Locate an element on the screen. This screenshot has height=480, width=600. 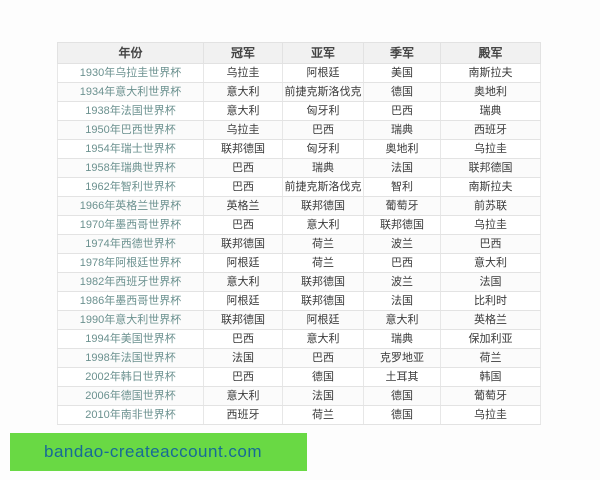
table-cell: 保加利亚 is located at coordinates (490, 339).